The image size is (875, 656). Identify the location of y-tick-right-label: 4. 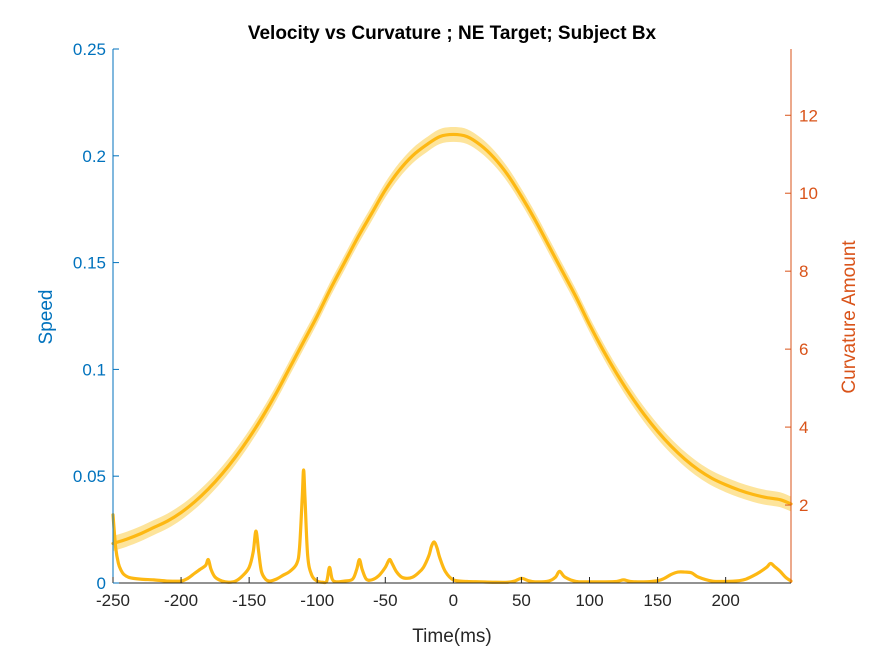
(803, 427).